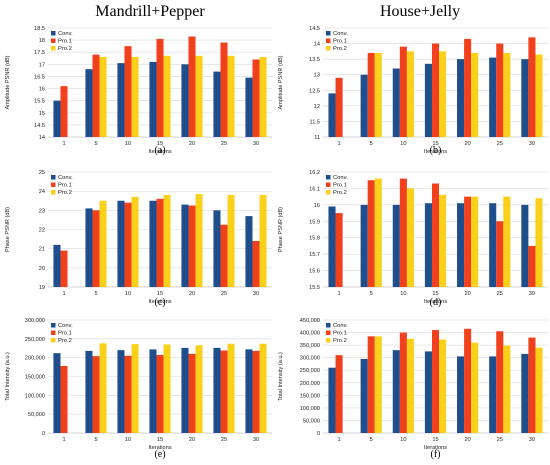  I want to click on y-tick-label: 15.9, so click(314, 222).